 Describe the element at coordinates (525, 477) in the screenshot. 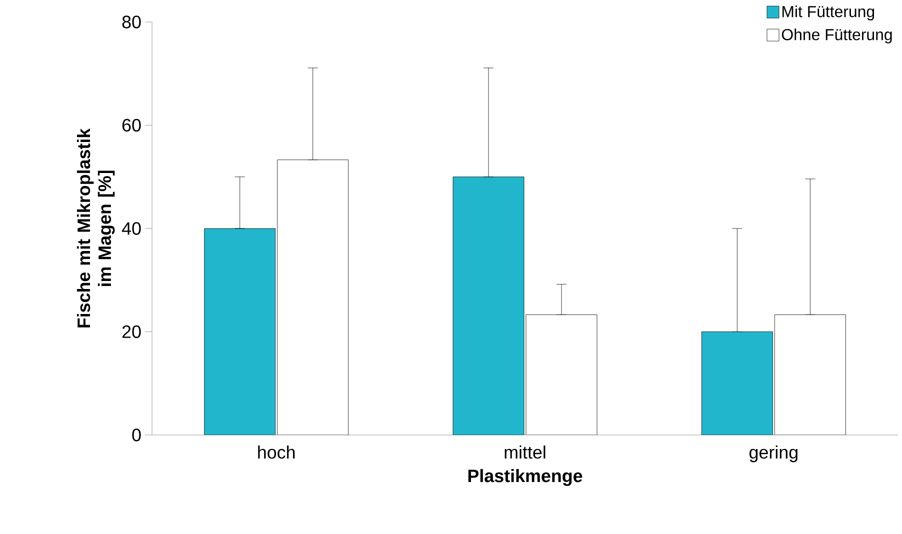

I see `x-axis-title: Plastikmenge` at that location.